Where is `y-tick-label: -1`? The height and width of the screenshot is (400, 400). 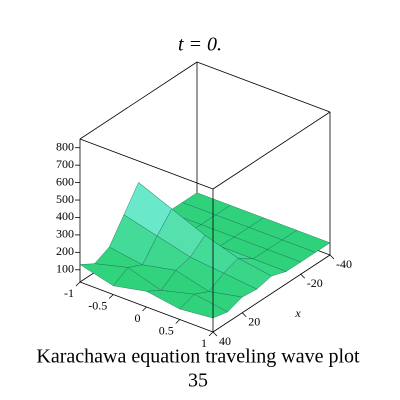 y-tick-label: -1 is located at coordinates (69, 293).